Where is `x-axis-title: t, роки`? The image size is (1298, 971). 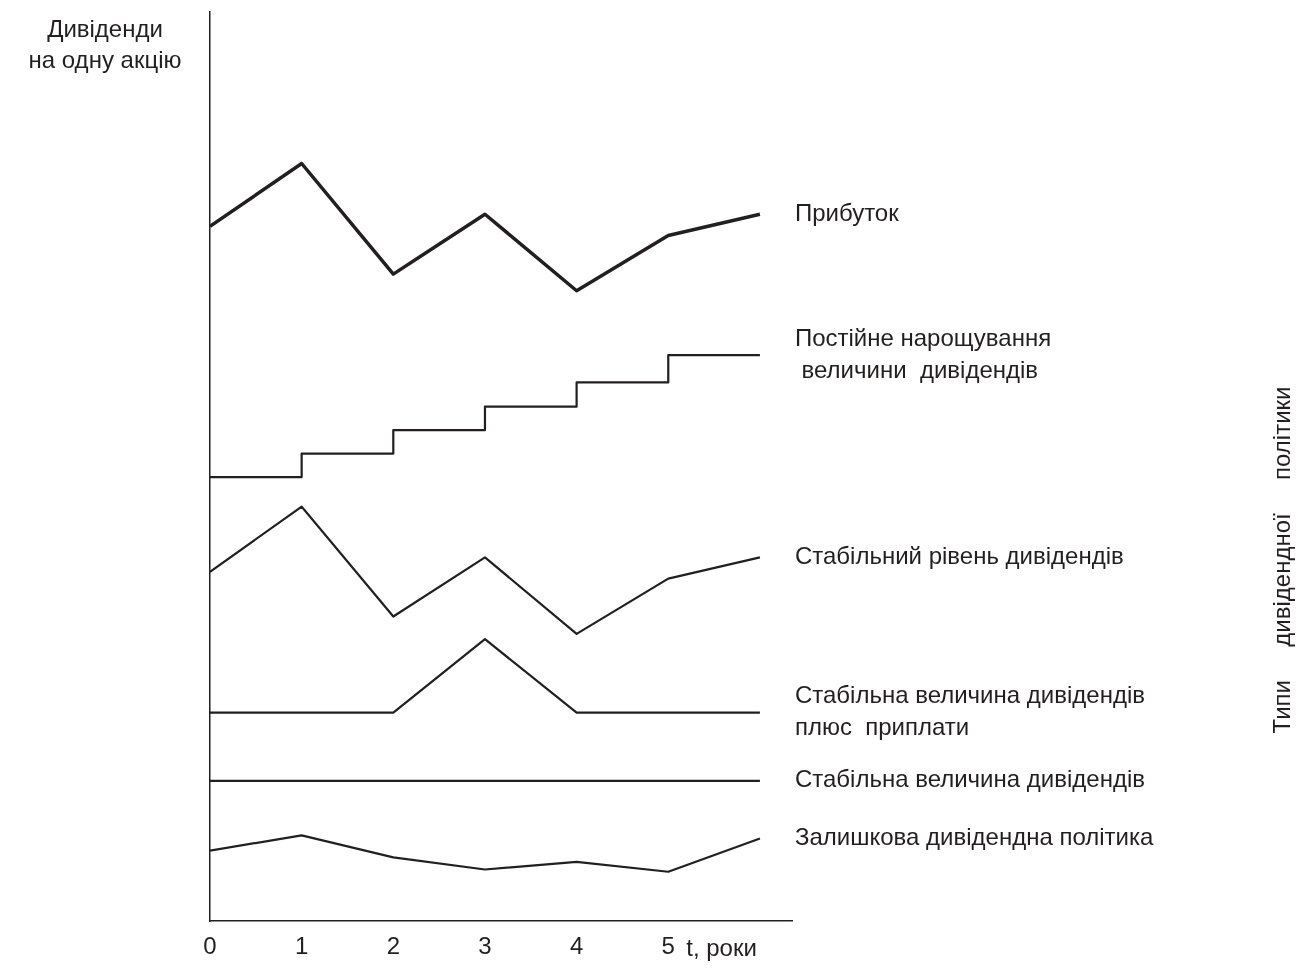
x-axis-title: t, роки is located at coordinates (721, 947).